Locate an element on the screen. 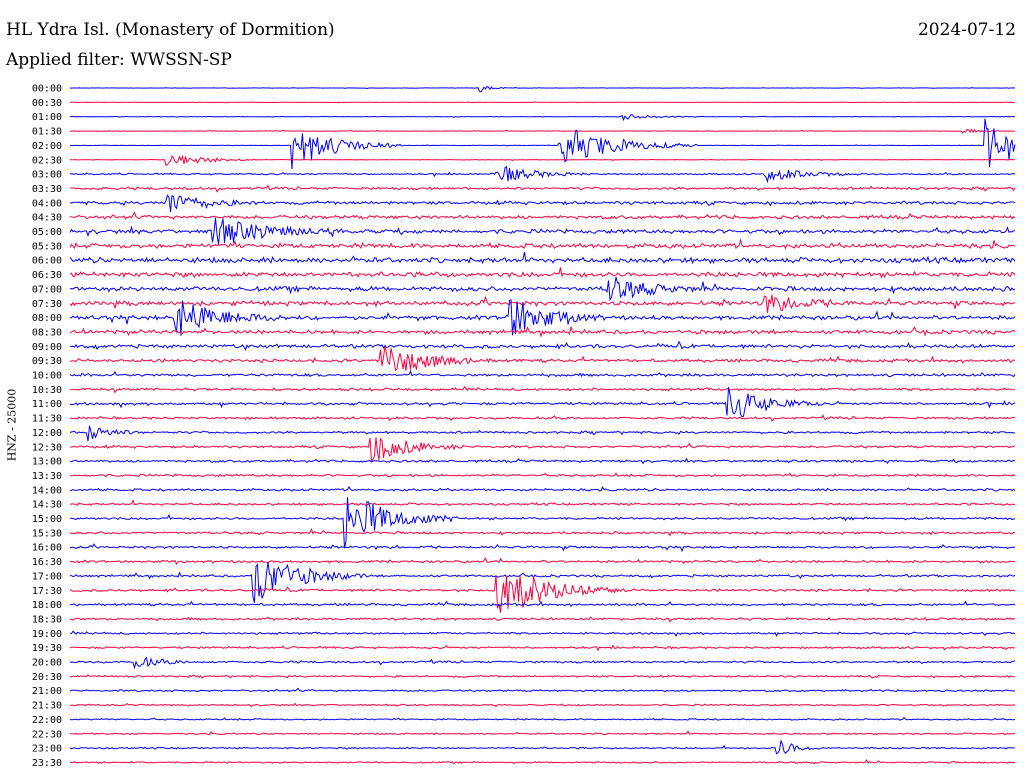 This screenshot has width=1024, height=780. time-label: 01:30 is located at coordinates (47, 132).